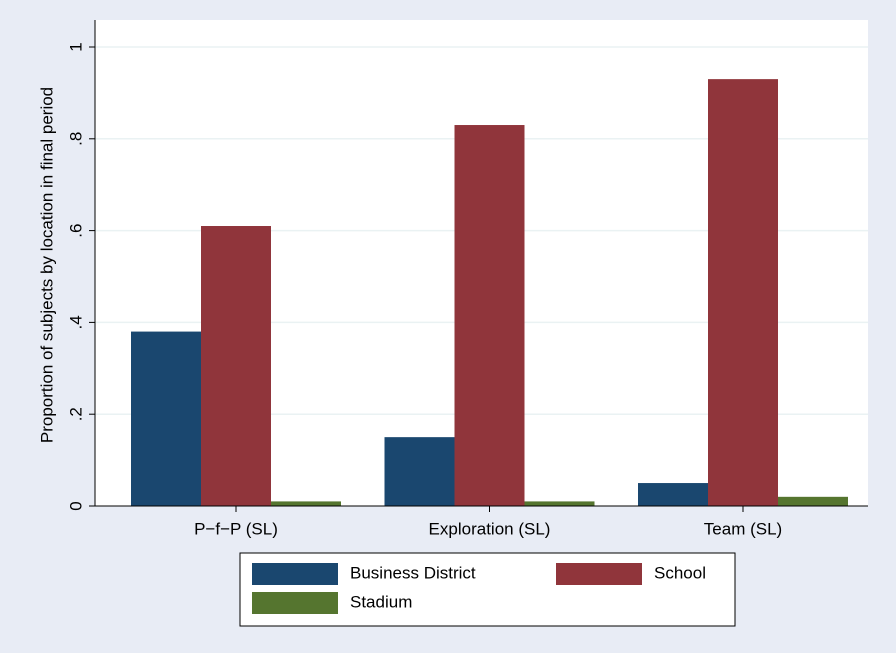 Image resolution: width=896 pixels, height=653 pixels. What do you see at coordinates (75, 322) in the screenshot?
I see `y-tick-label: .4` at bounding box center [75, 322].